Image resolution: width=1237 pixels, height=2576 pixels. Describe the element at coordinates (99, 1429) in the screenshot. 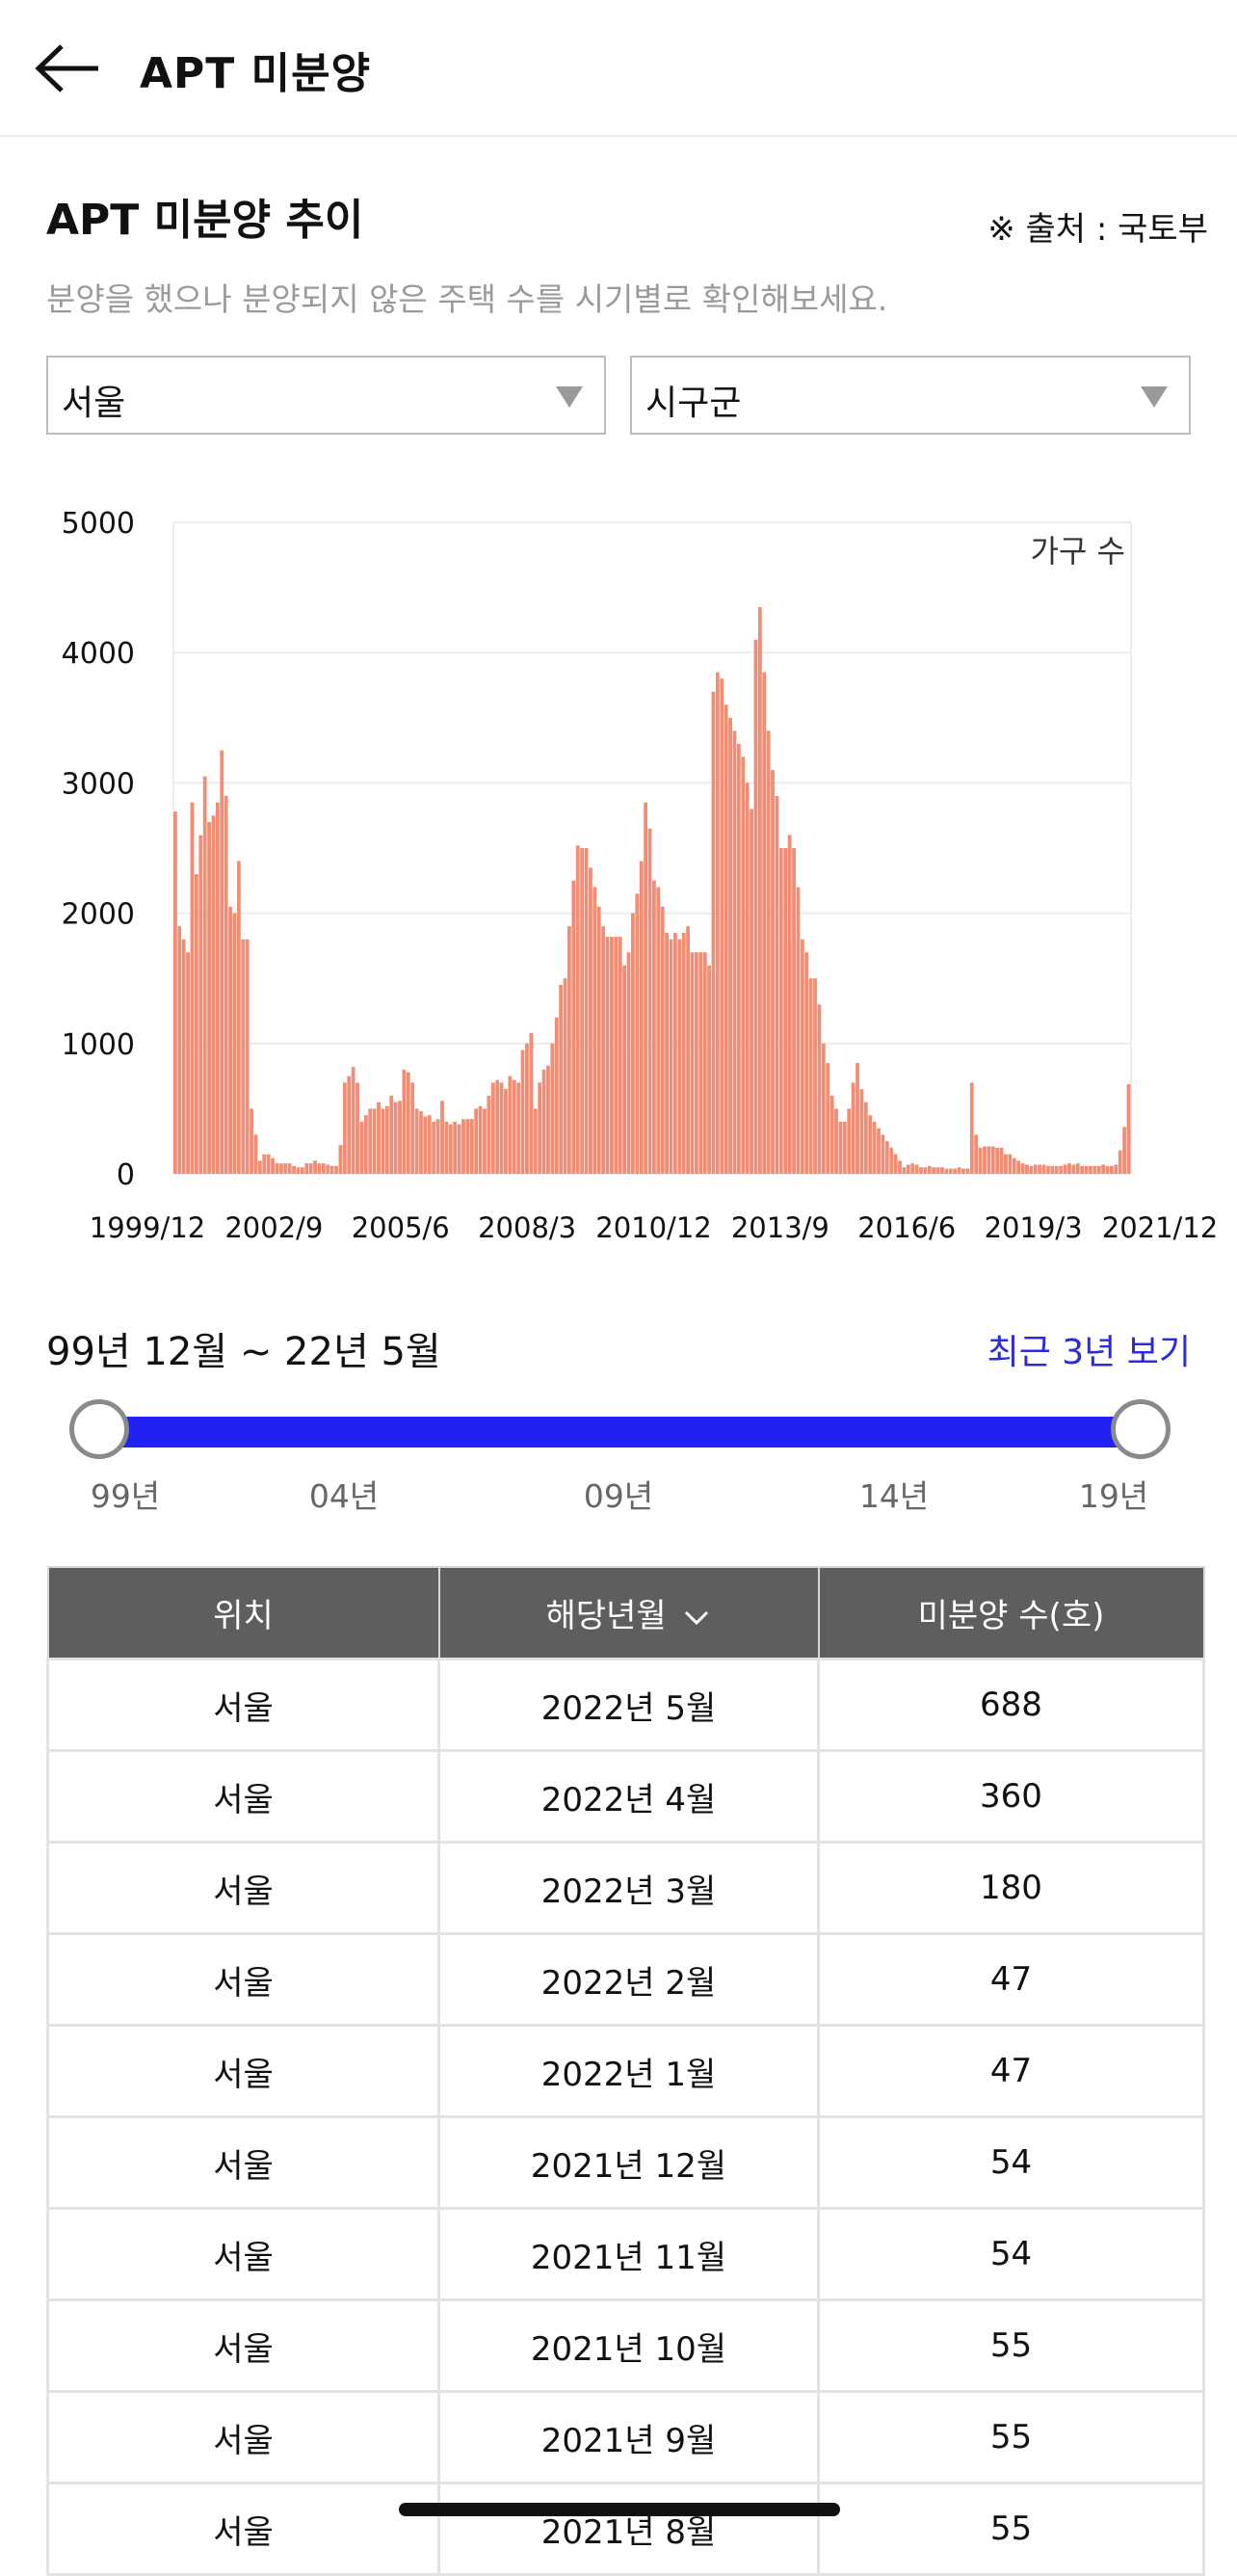

I see `range-slider-start-handle` at that location.